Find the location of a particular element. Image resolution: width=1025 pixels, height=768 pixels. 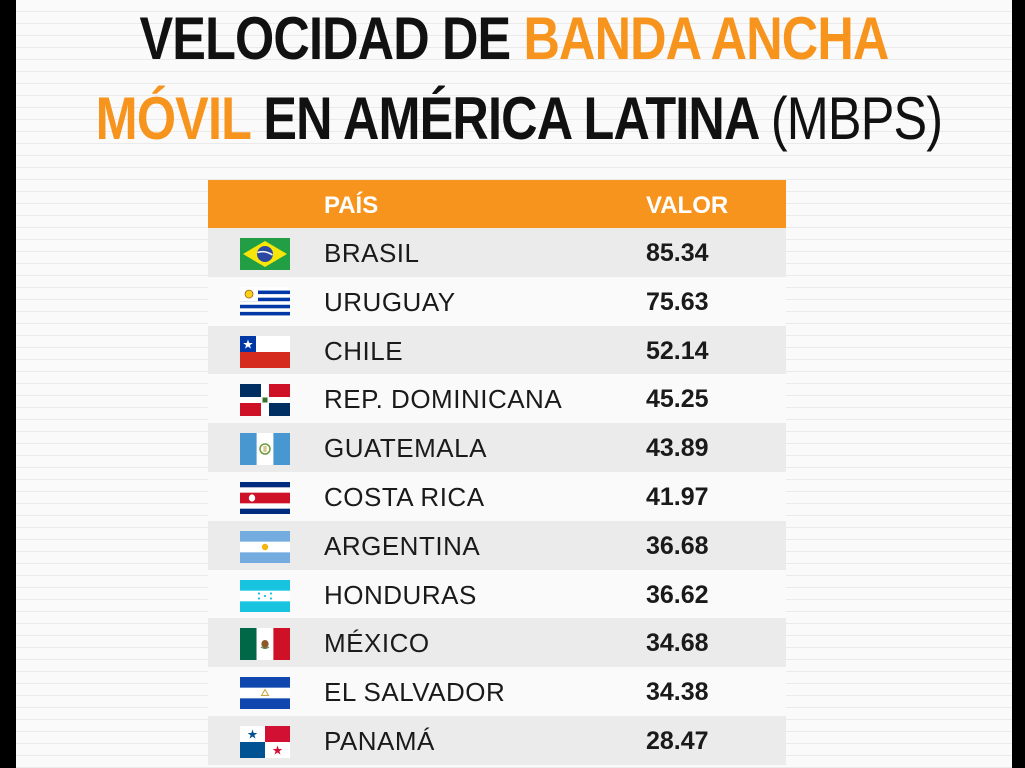

header-country: PAÍS is located at coordinates (351, 205).